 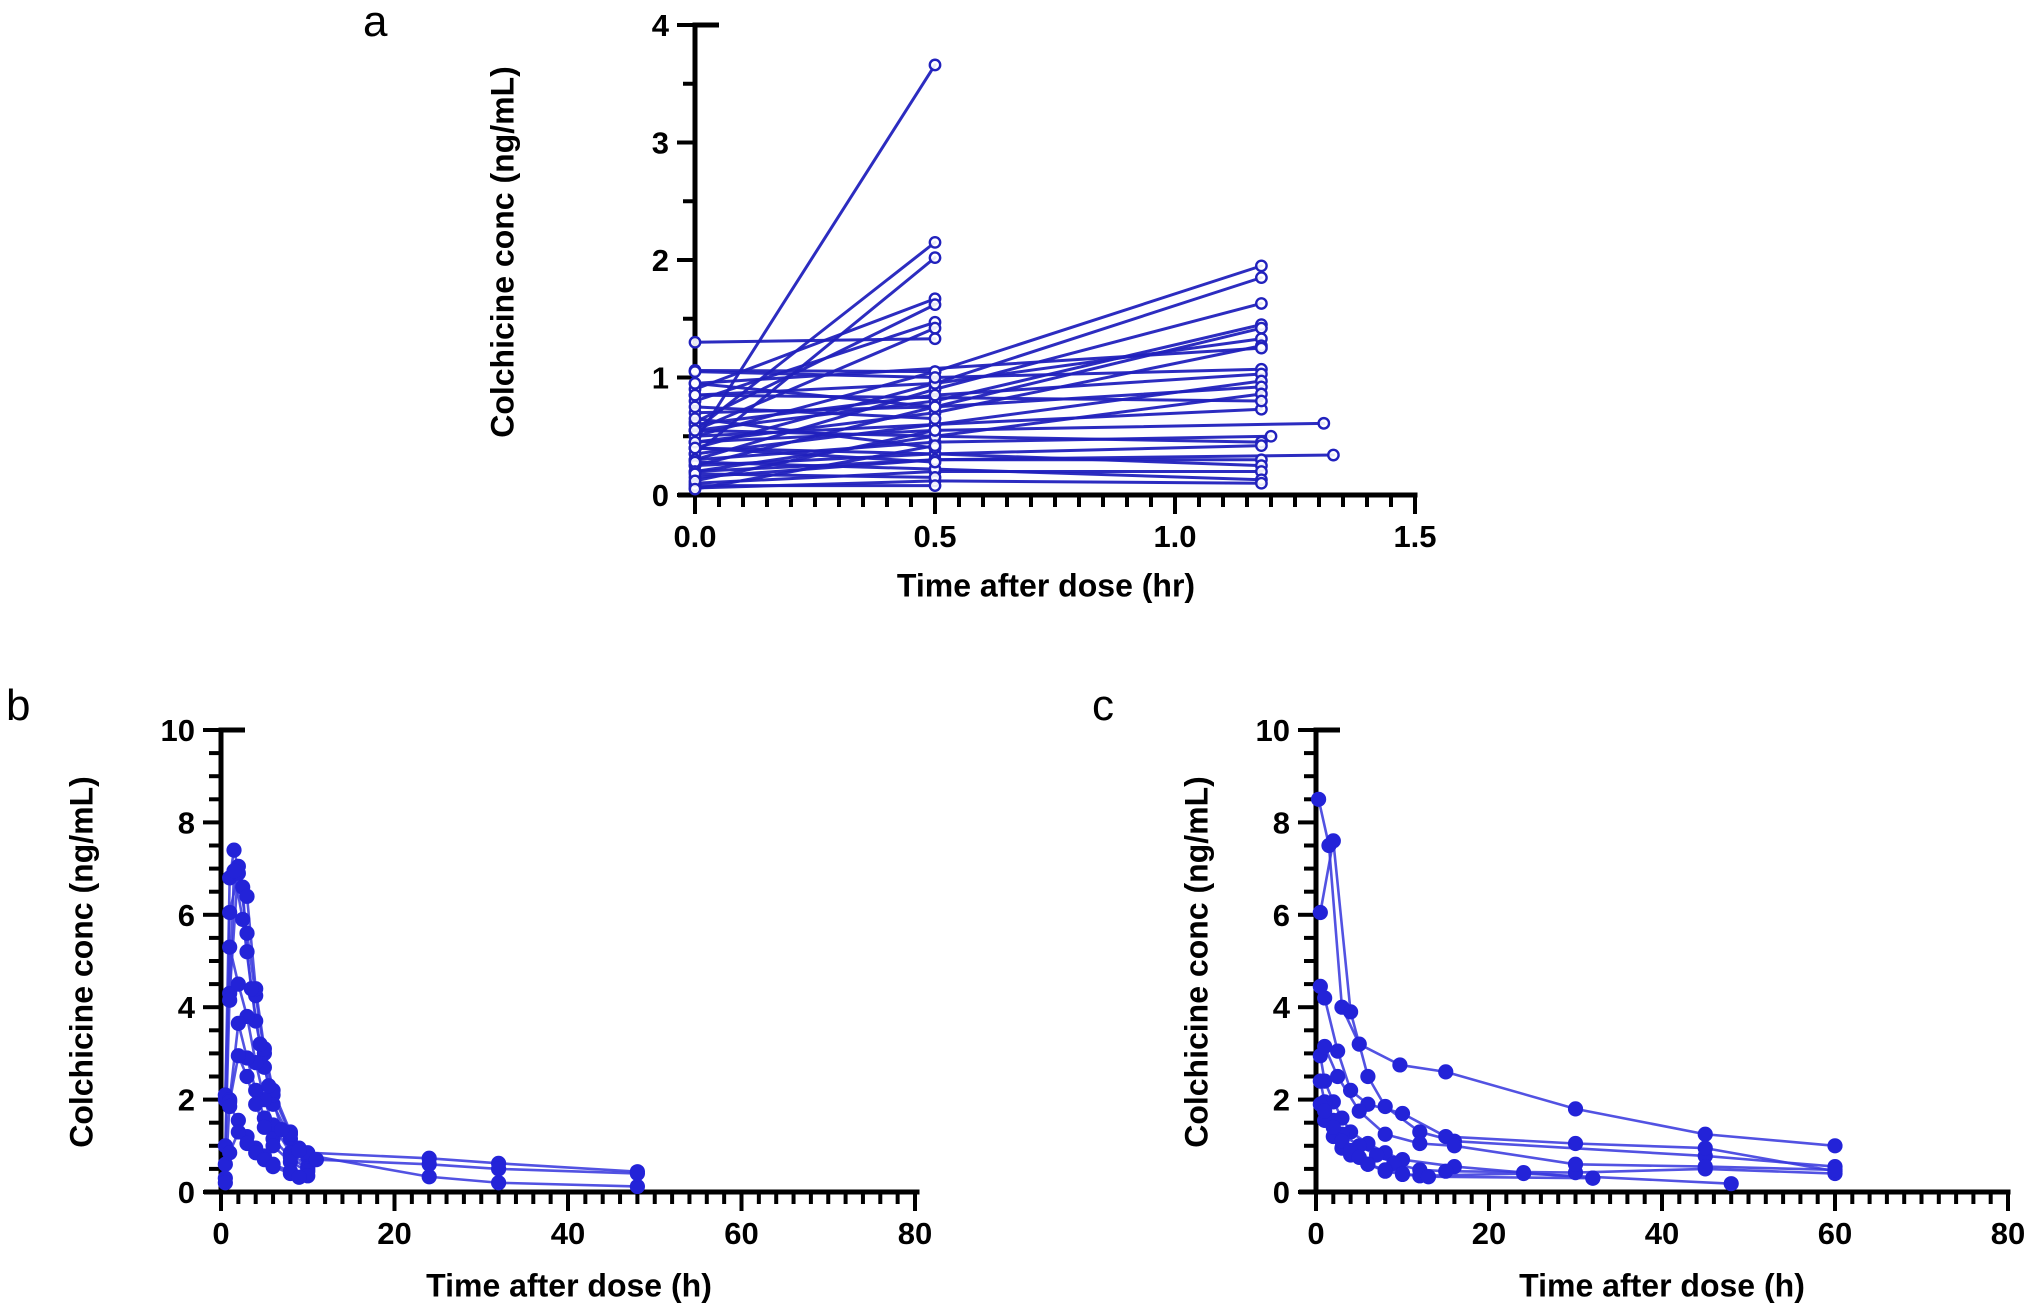 What do you see at coordinates (915, 1233) in the screenshot?
I see `x-tick-label: 80` at bounding box center [915, 1233].